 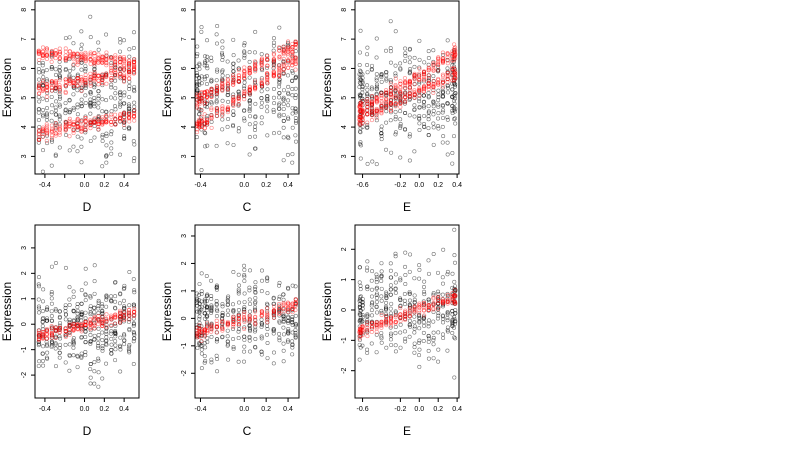 I want to click on x-tick-label: 0.4, so click(x=457, y=185).